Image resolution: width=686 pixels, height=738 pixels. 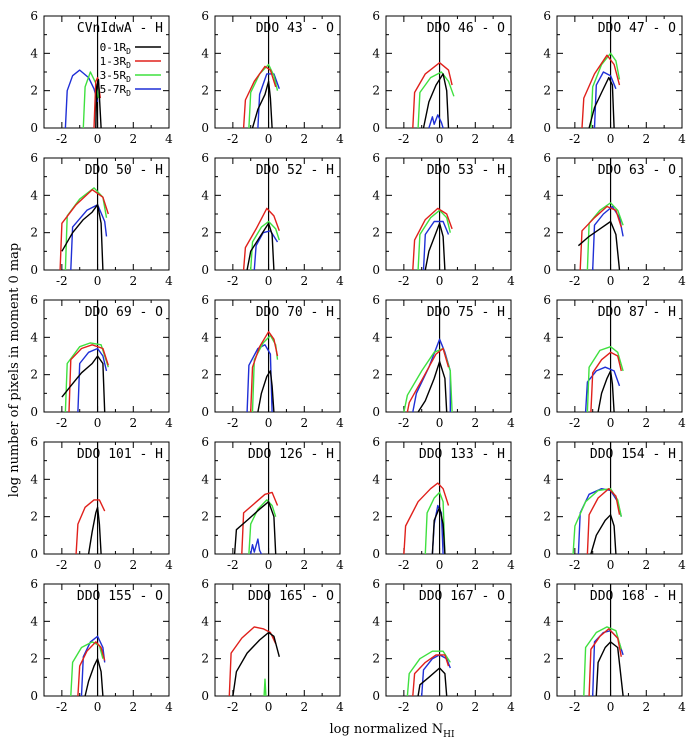 What do you see at coordinates (637, 312) in the screenshot?
I see `panel-title: DDO 87 - H` at bounding box center [637, 312].